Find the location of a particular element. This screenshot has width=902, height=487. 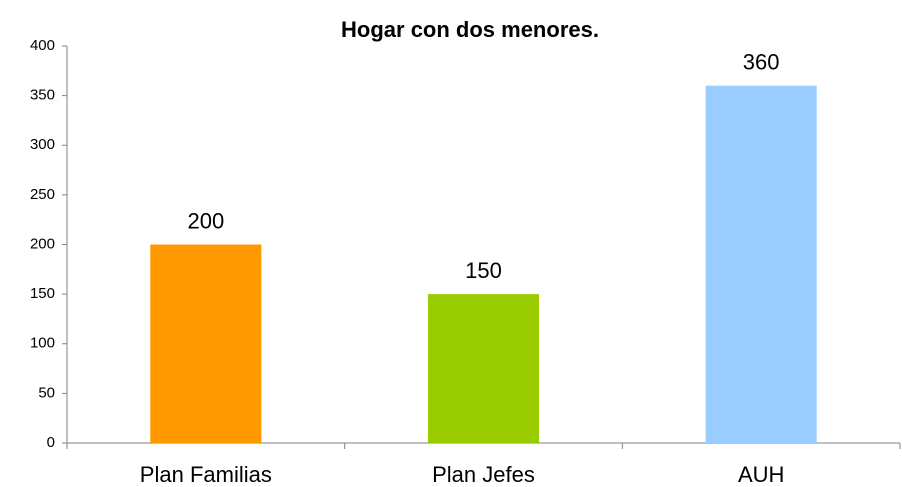

x-tick-label: Plan Familias is located at coordinates (206, 474).